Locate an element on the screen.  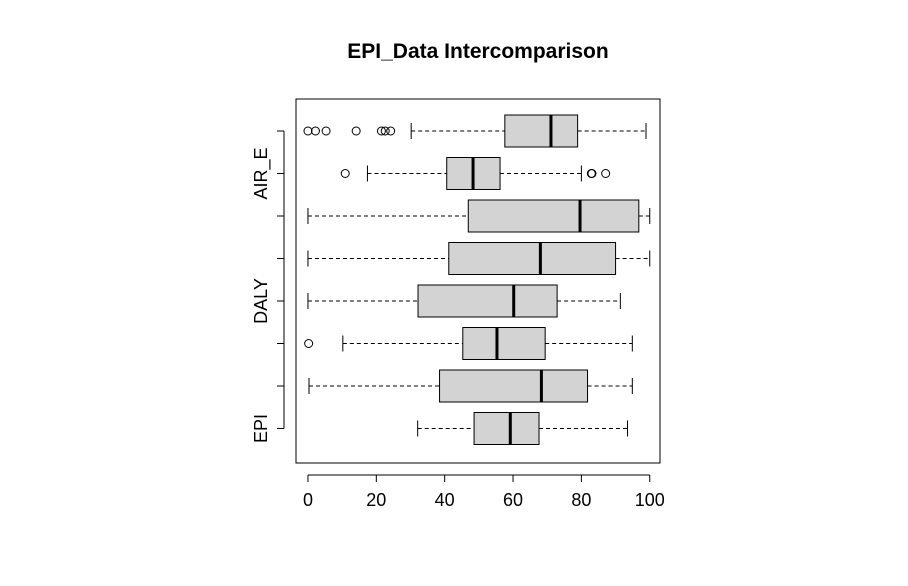
x-tick-label: 20 is located at coordinates (376, 500).